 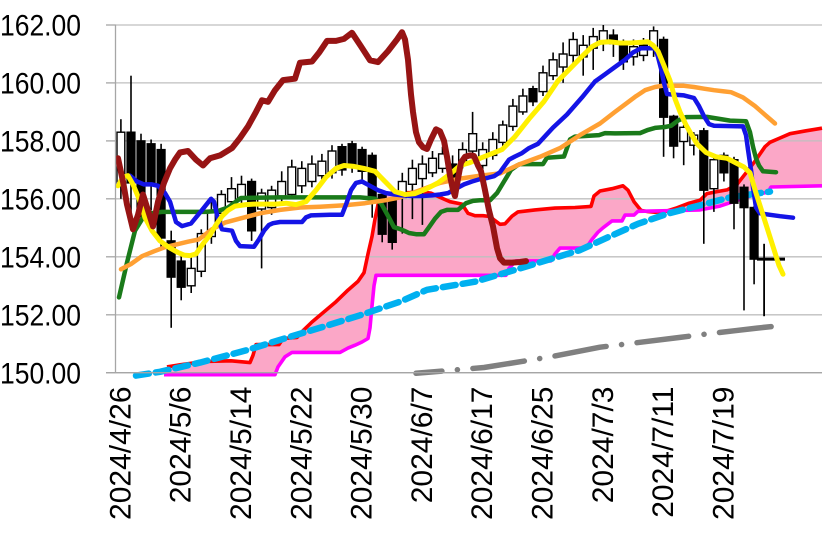 What do you see at coordinates (40, 26) in the screenshot?
I see `svg-text: 162.00` at bounding box center [40, 26].